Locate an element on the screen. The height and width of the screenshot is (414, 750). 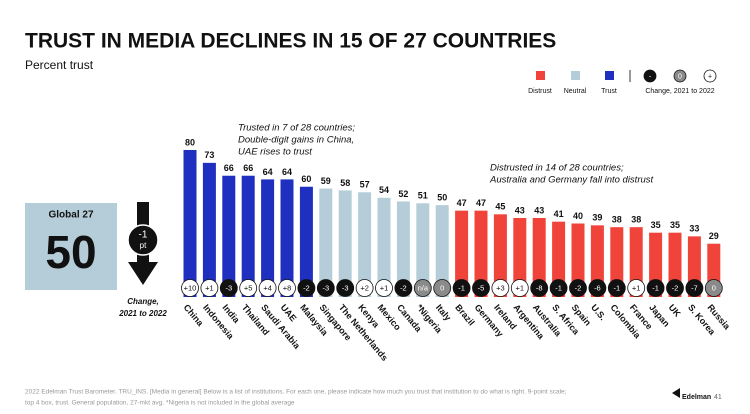
value-label: 45 is located at coordinates (500, 207).